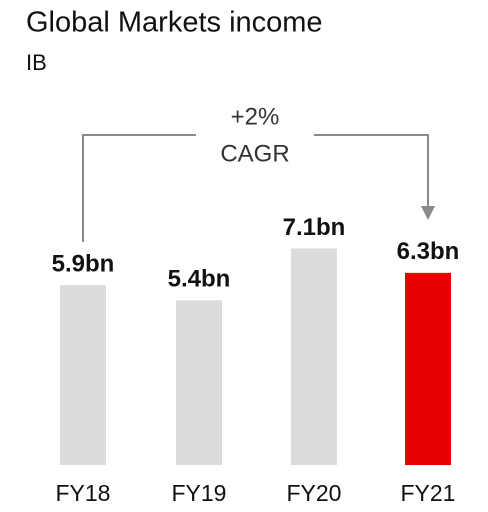 Image resolution: width=488 pixels, height=512 pixels. What do you see at coordinates (428, 493) in the screenshot?
I see `x-tick-label: FY21` at bounding box center [428, 493].